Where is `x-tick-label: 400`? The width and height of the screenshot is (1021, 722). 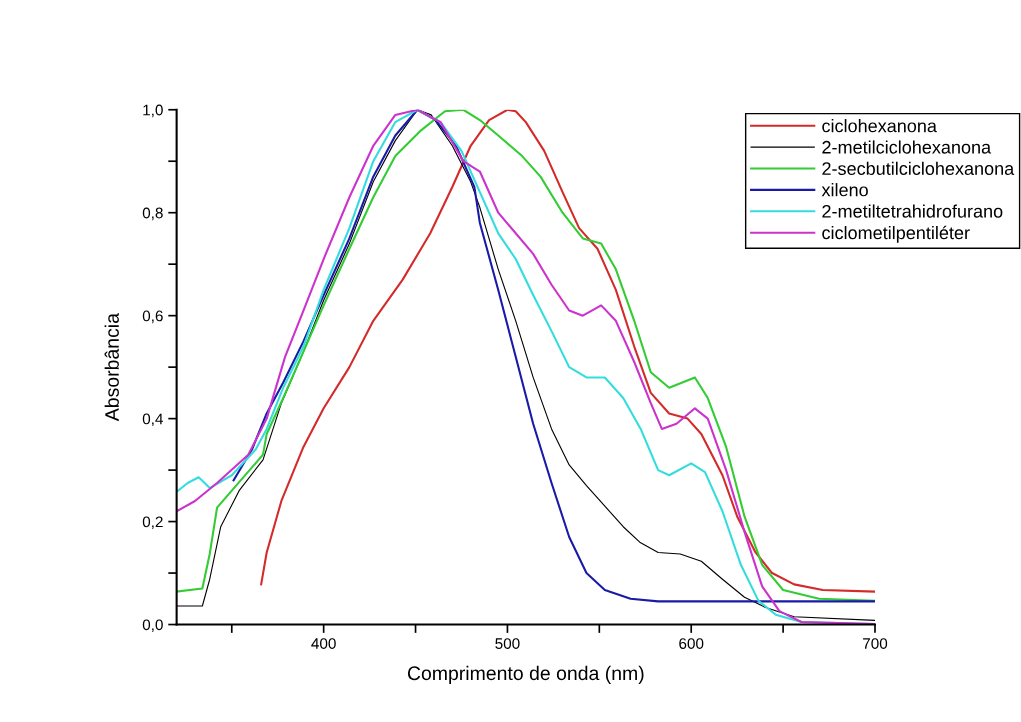
x-tick-label: 400 is located at coordinates (323, 643).